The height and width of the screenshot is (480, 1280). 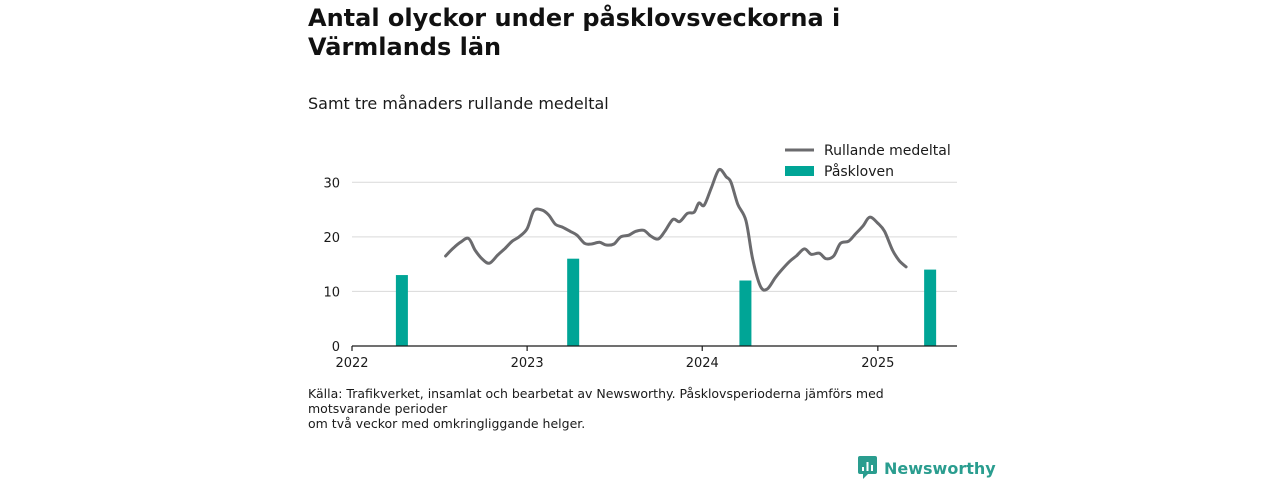 I want to click on y-tick-label: 10, so click(x=331, y=292).